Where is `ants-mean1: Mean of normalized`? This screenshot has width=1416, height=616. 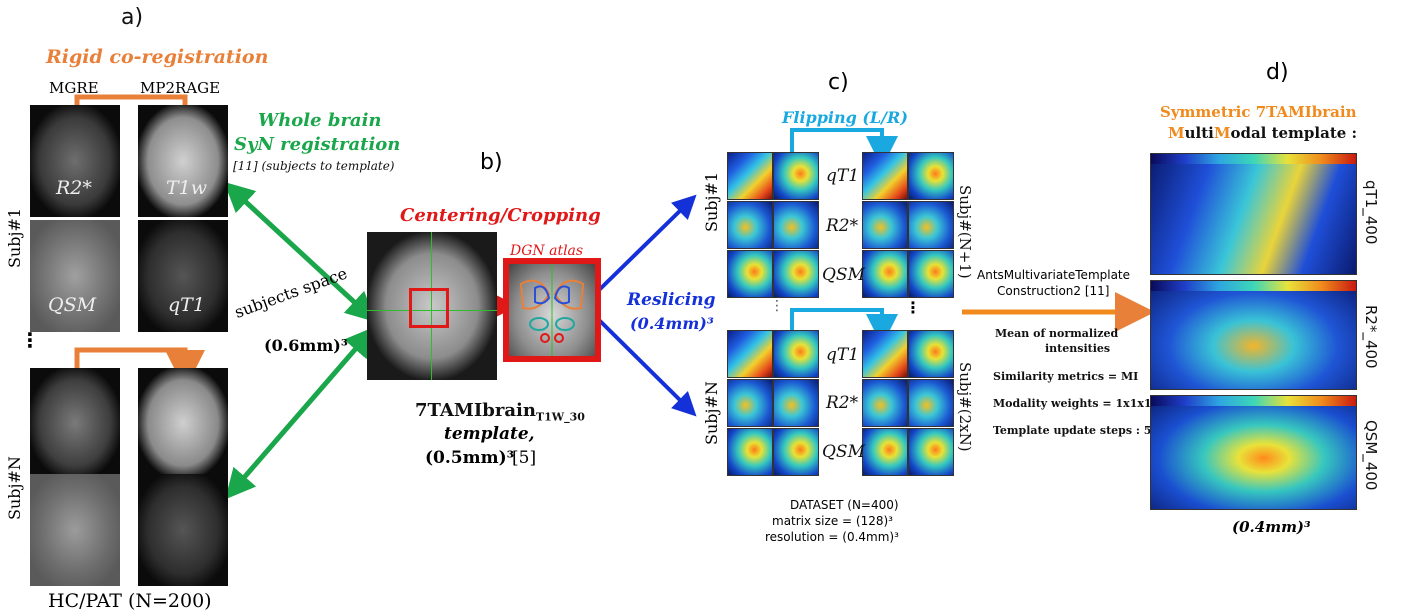 ants-mean1: Mean of normalized is located at coordinates (1057, 333).